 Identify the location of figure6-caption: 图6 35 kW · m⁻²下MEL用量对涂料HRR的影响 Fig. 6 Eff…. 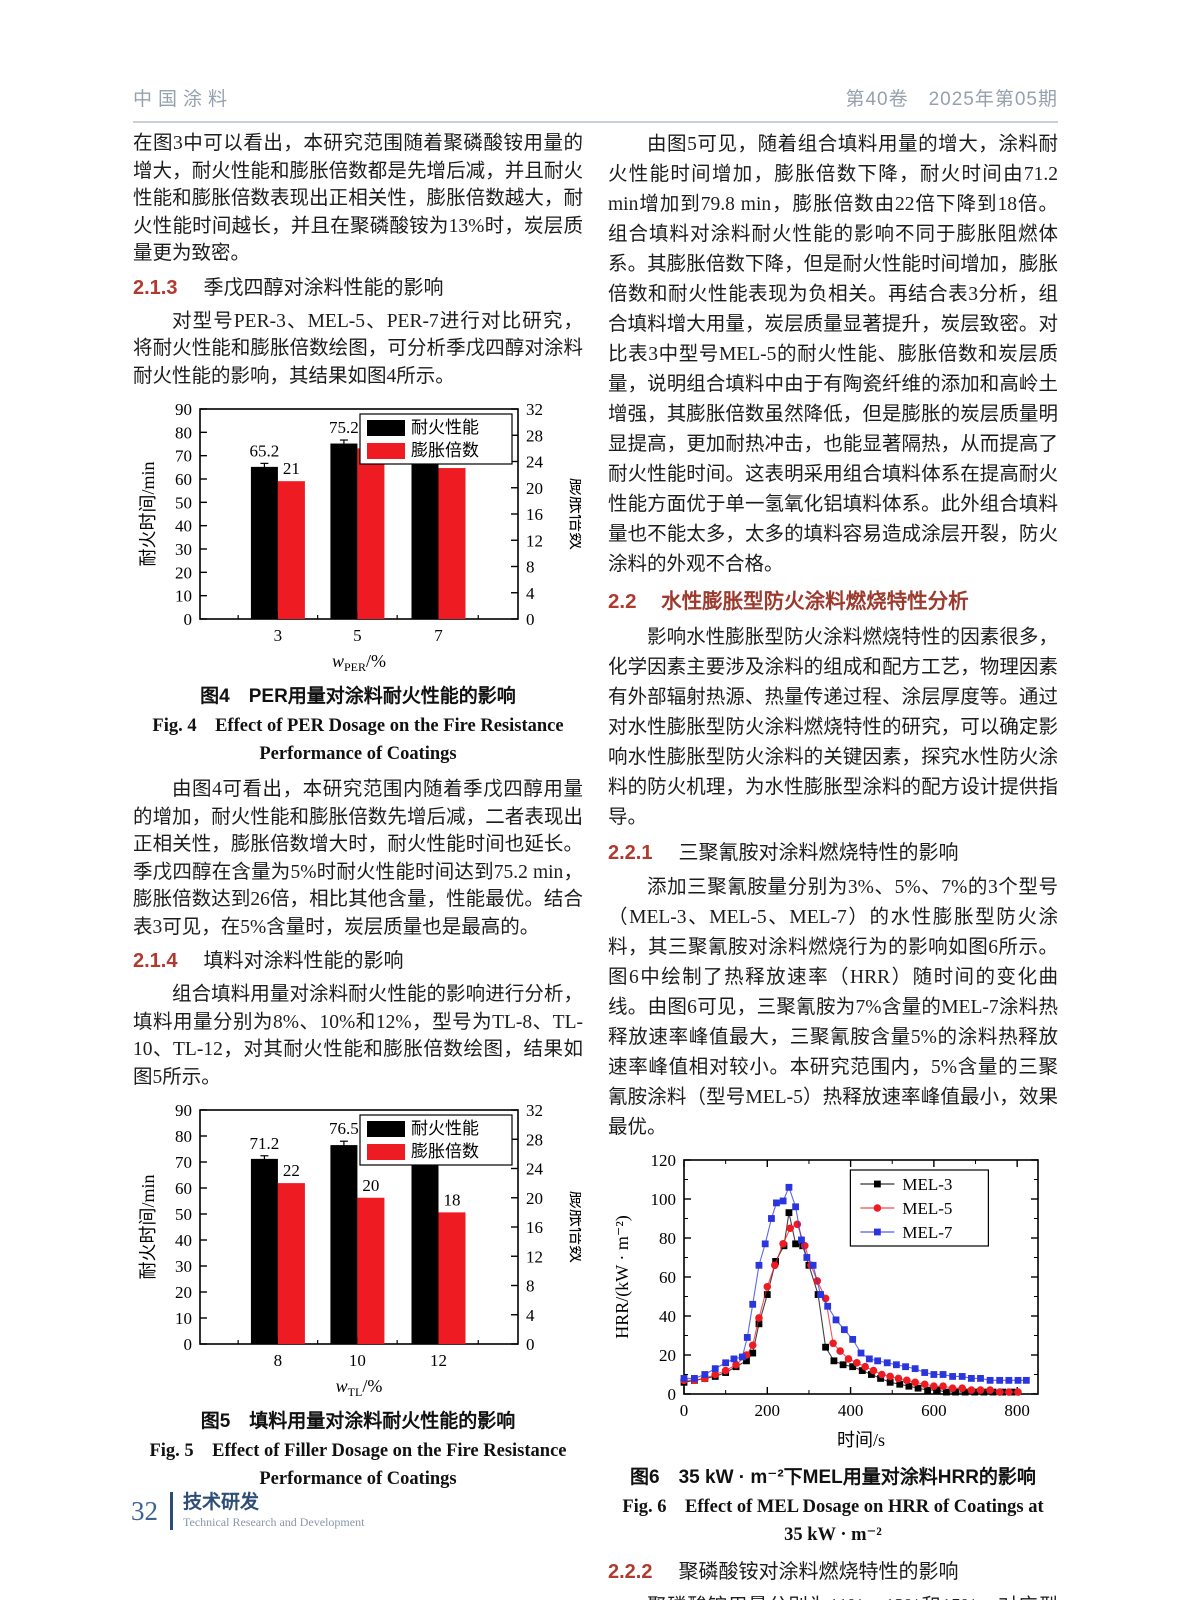
(833, 1506).